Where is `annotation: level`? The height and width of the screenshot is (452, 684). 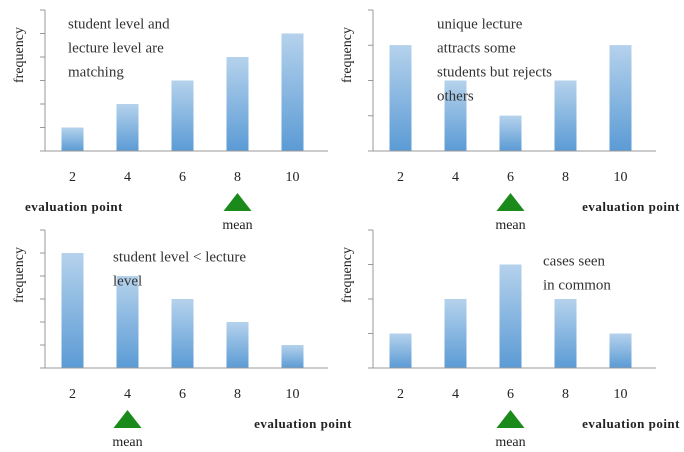 annotation: level is located at coordinates (127, 281).